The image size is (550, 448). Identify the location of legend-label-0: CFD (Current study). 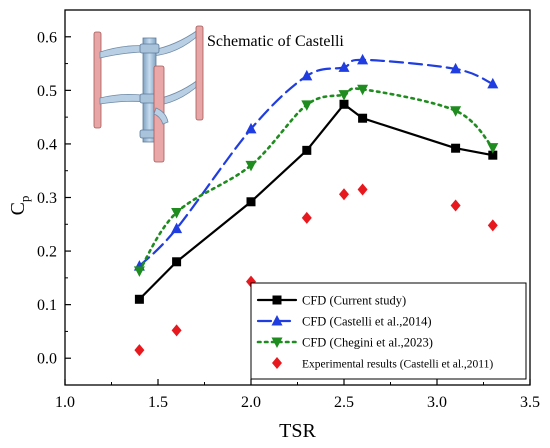
(354, 301).